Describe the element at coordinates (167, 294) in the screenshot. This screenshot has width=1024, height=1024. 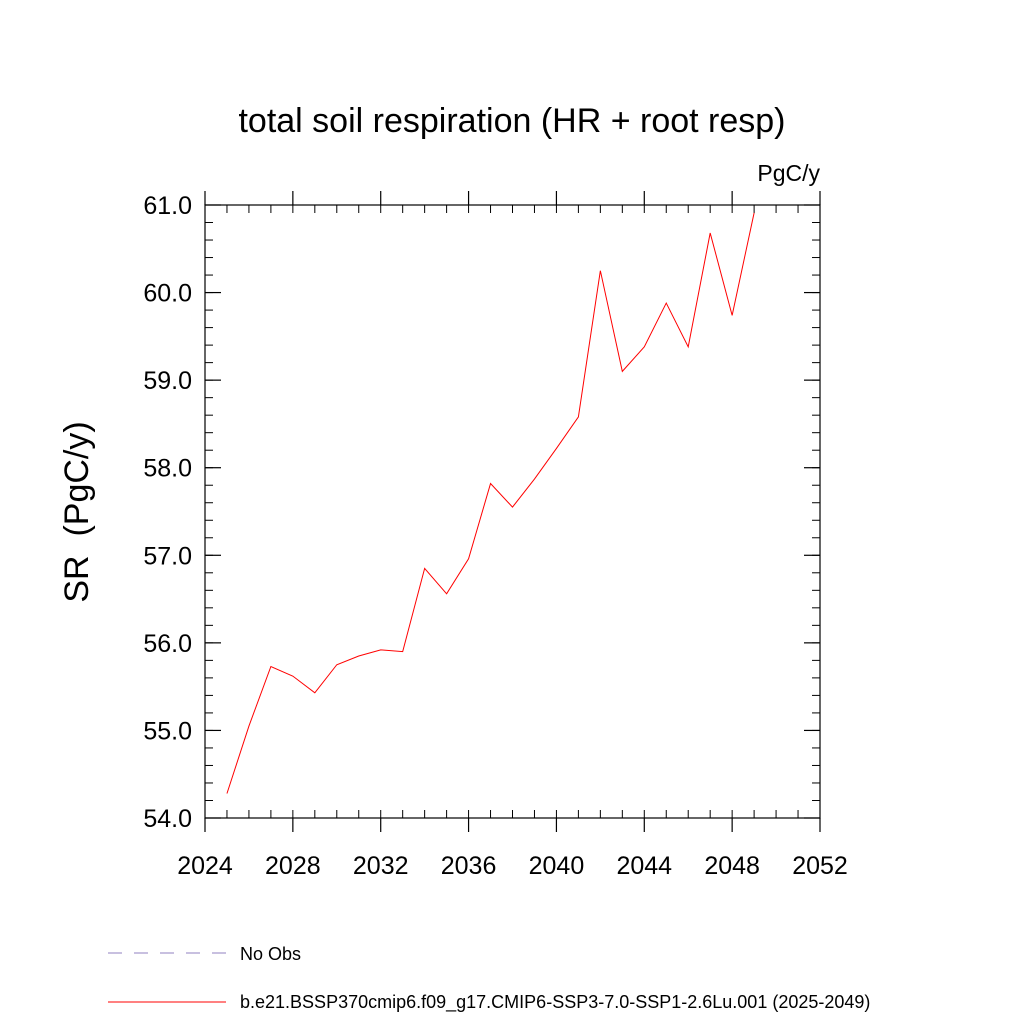
I see `y-tick-label: 60.0` at that location.